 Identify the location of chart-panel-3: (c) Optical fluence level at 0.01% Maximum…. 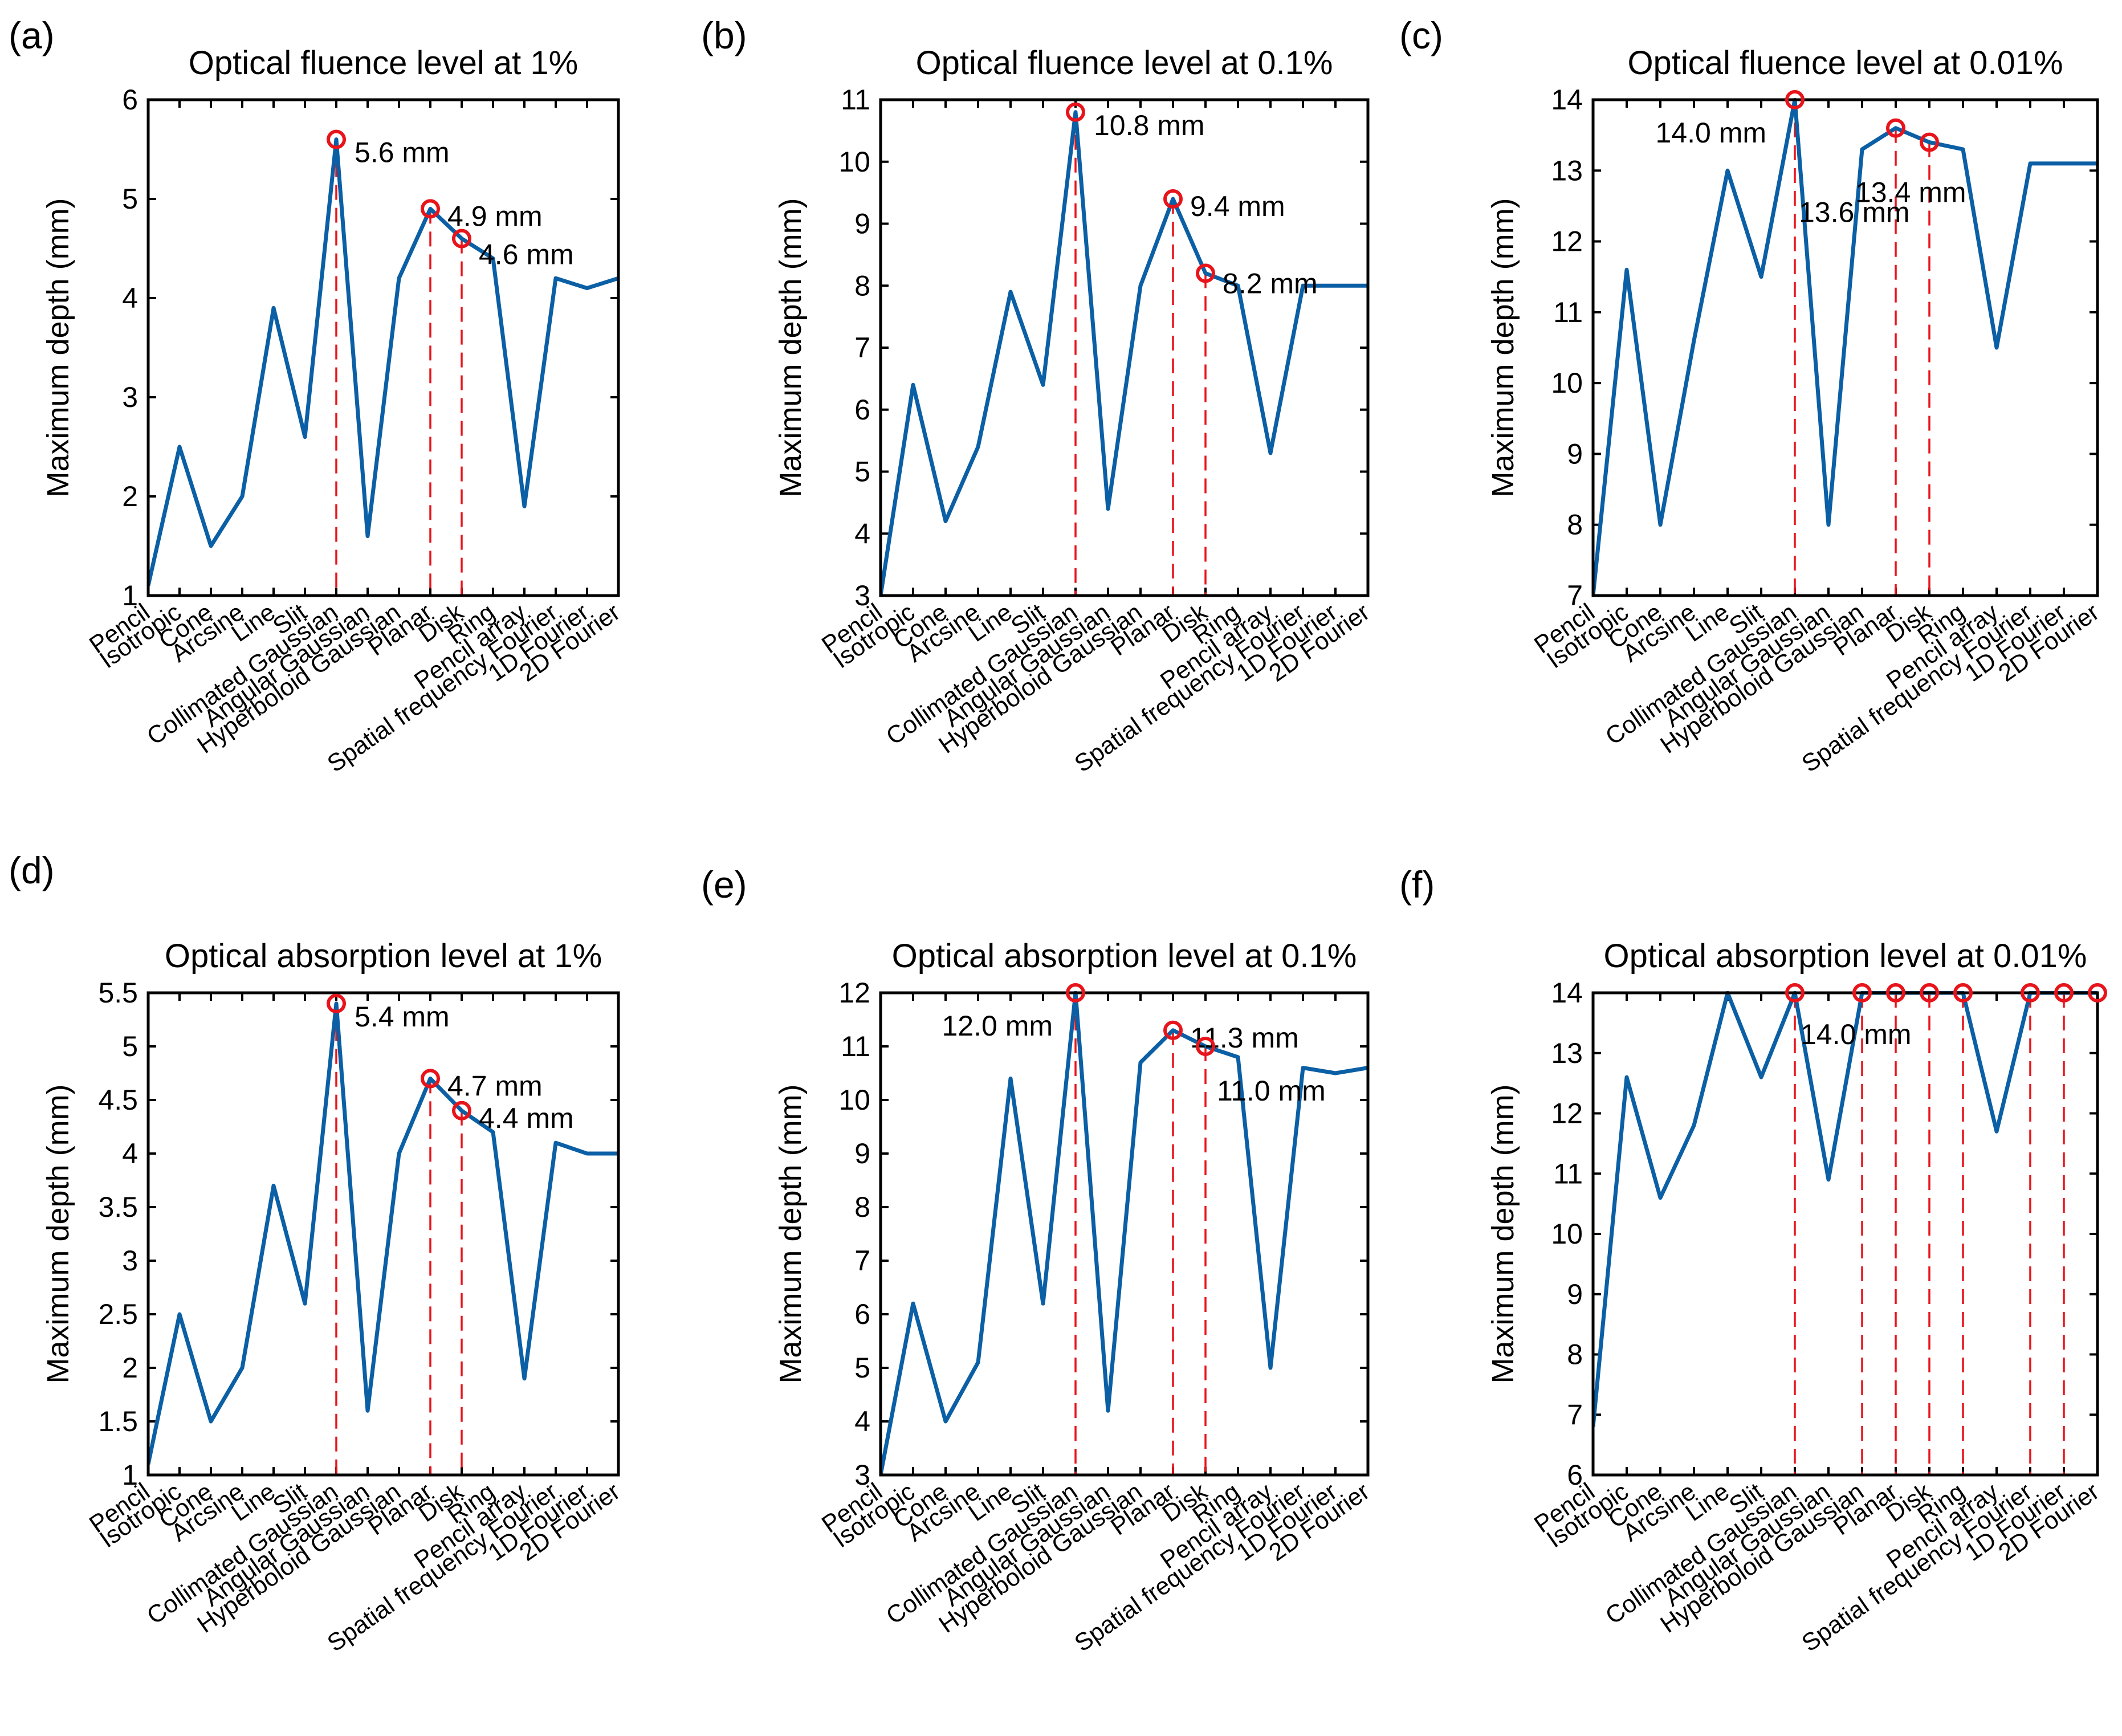
(1751, 396).